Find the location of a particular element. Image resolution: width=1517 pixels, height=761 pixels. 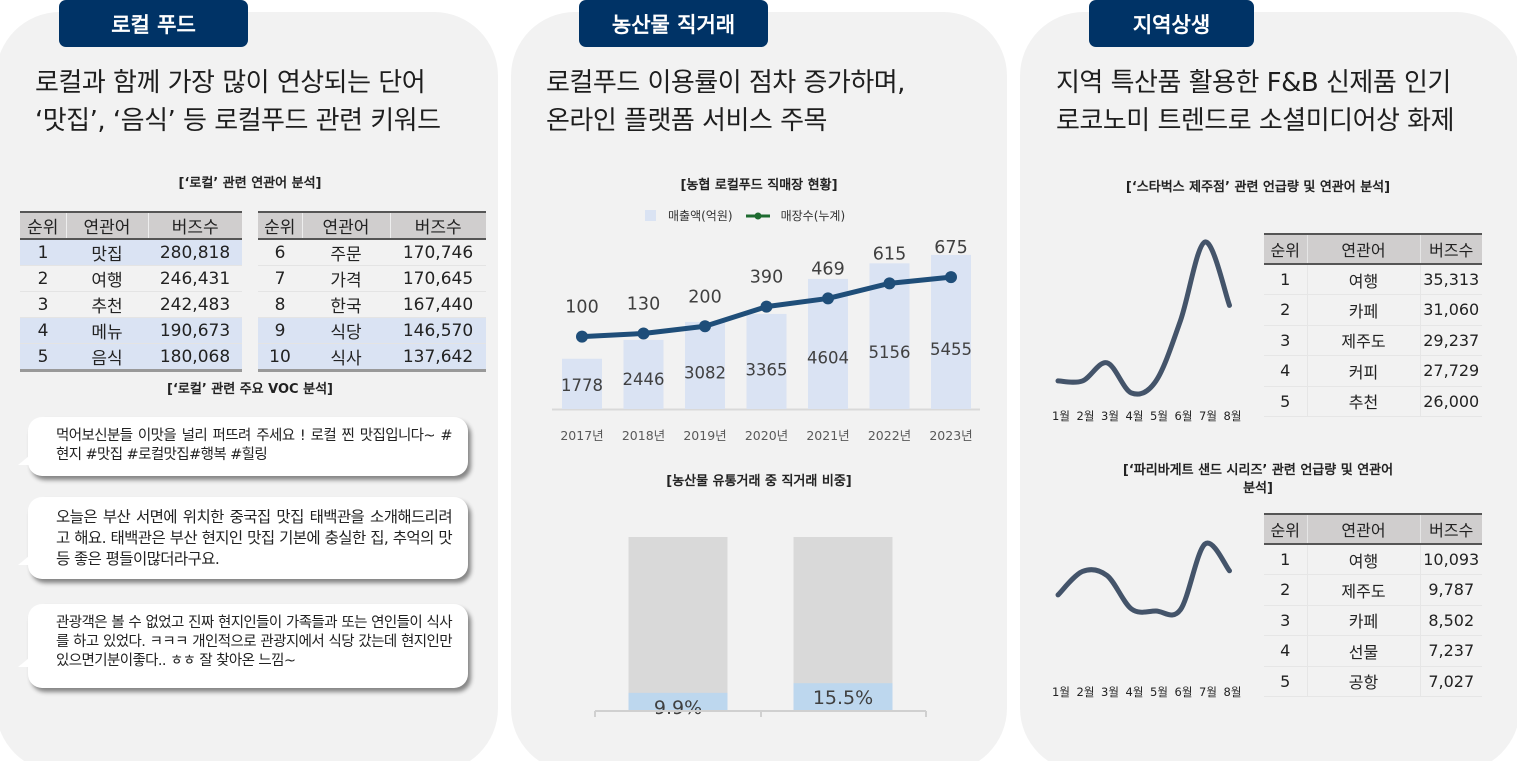

cell-word: 공항 is located at coordinates (1363, 681).